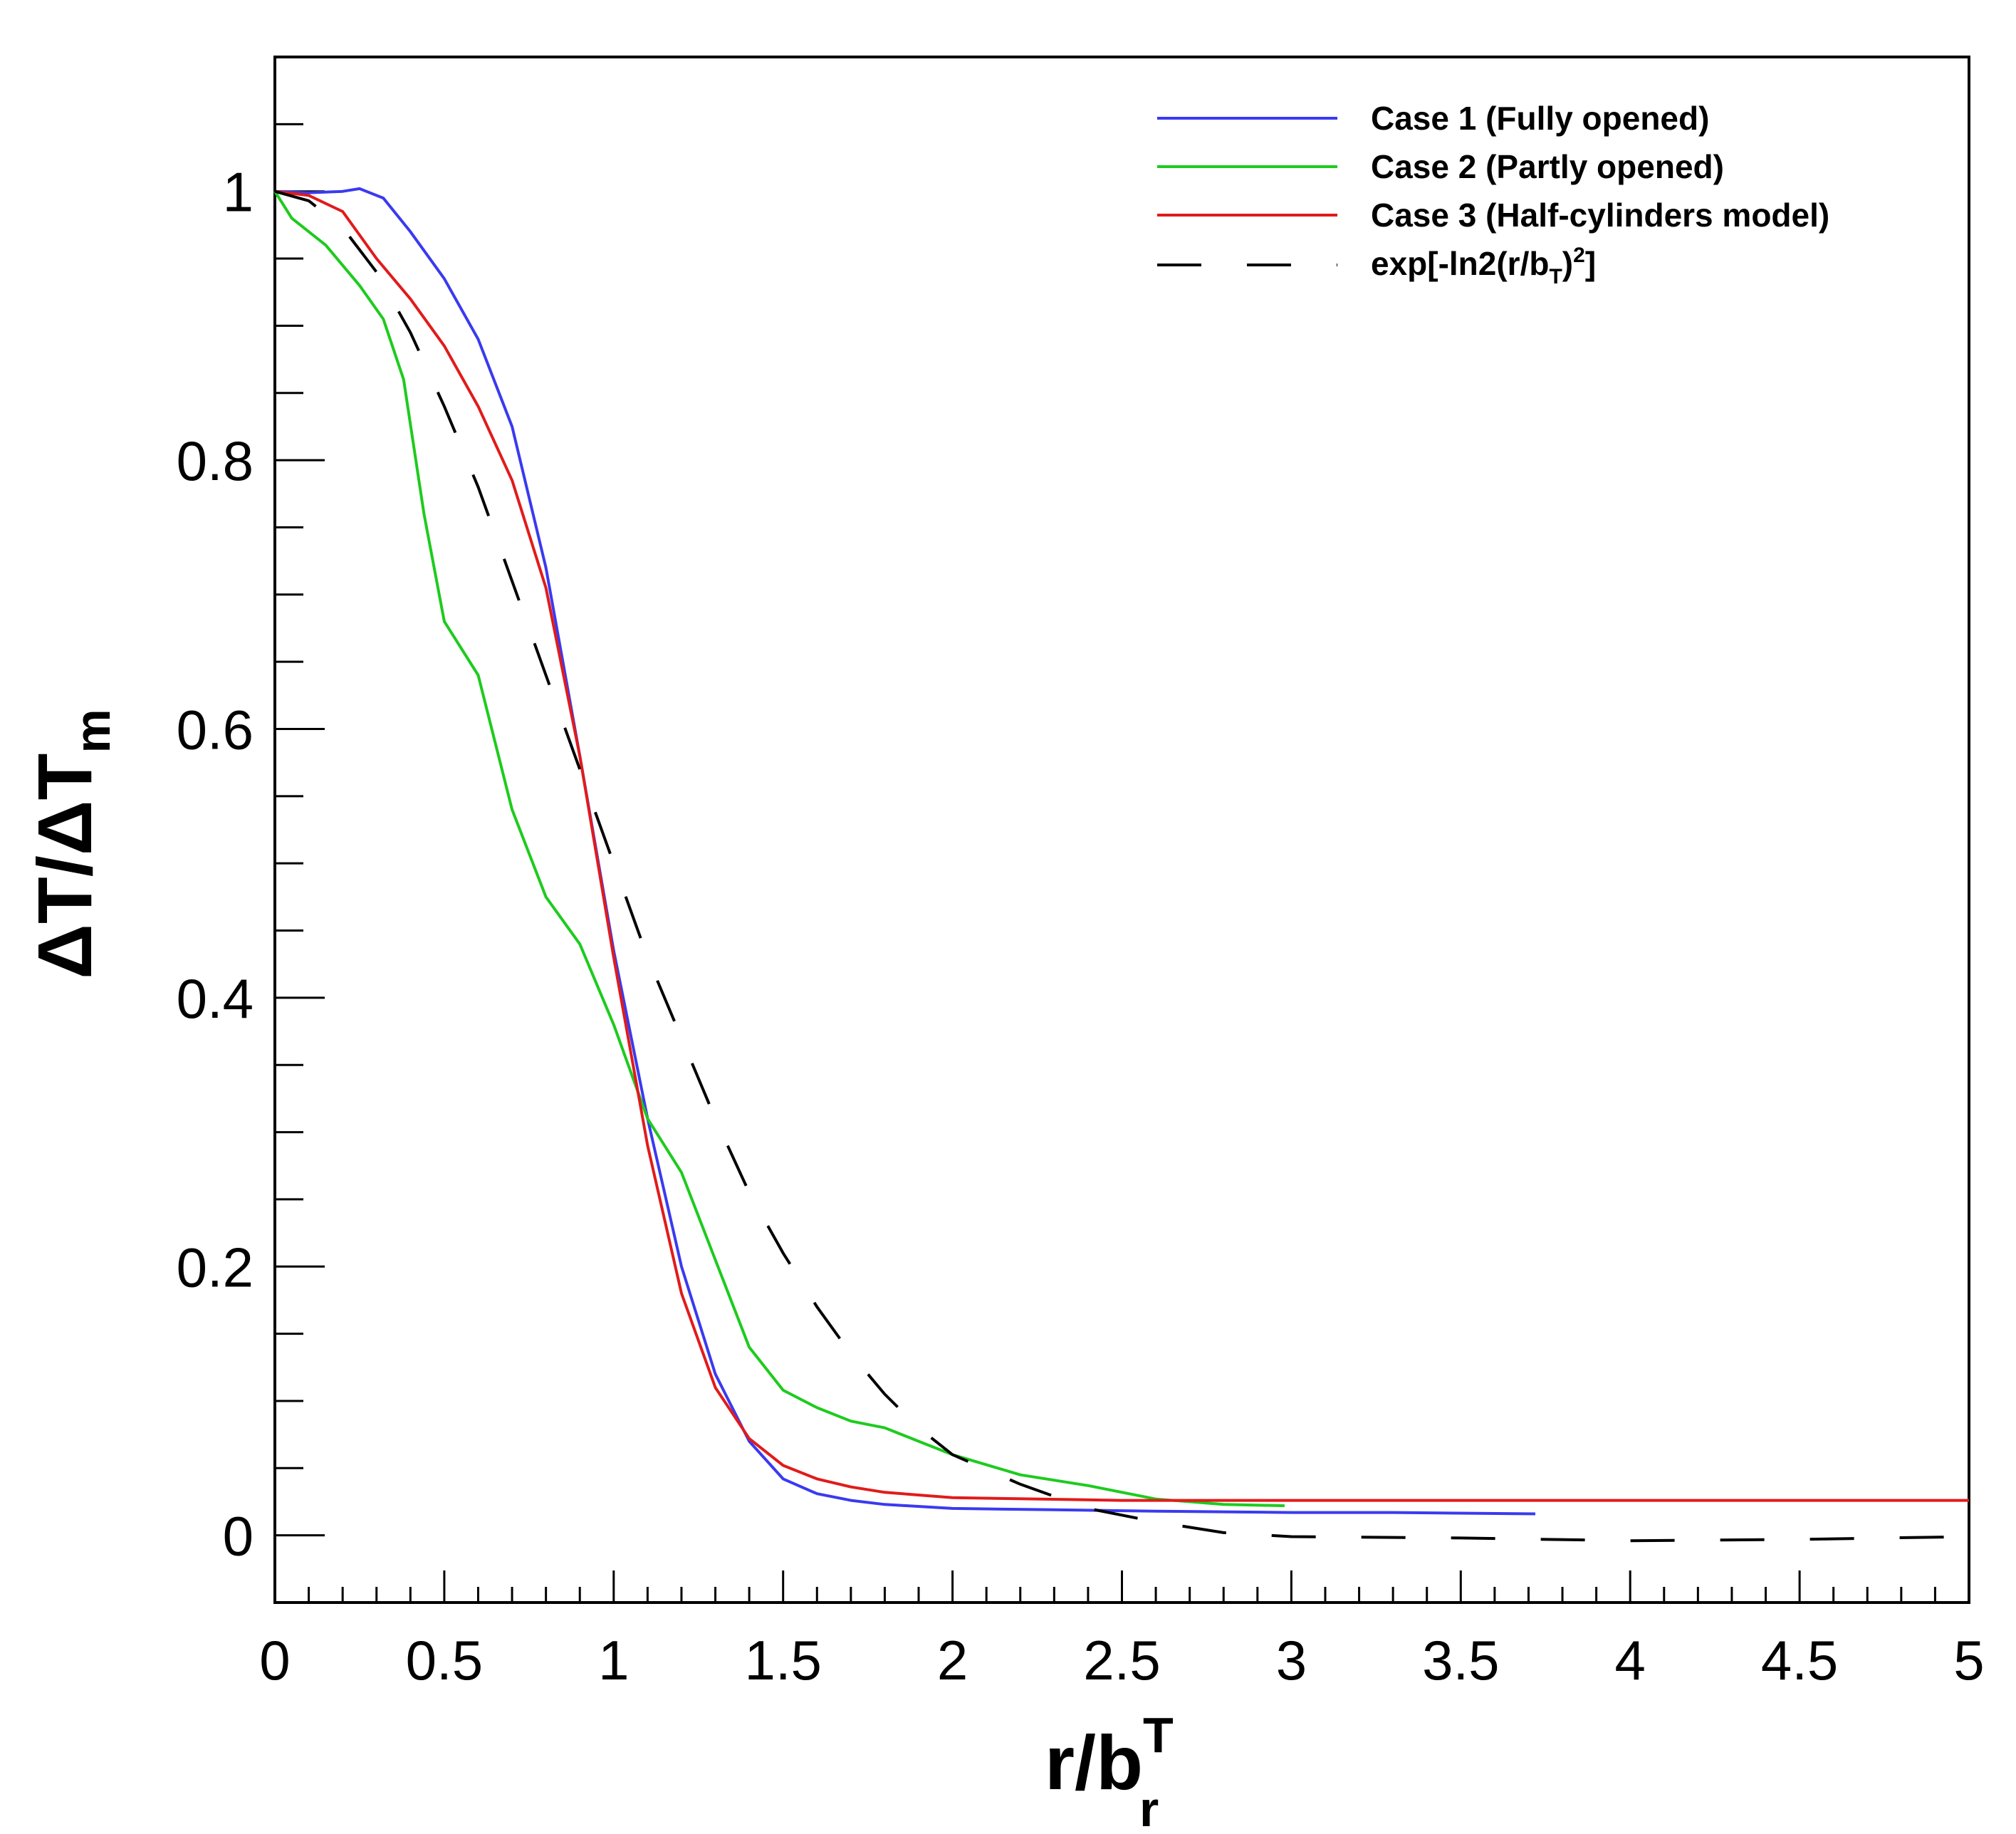 The height and width of the screenshot is (1834, 2016). What do you see at coordinates (92, 731) in the screenshot?
I see `y-axis-title-sub: m` at bounding box center [92, 731].